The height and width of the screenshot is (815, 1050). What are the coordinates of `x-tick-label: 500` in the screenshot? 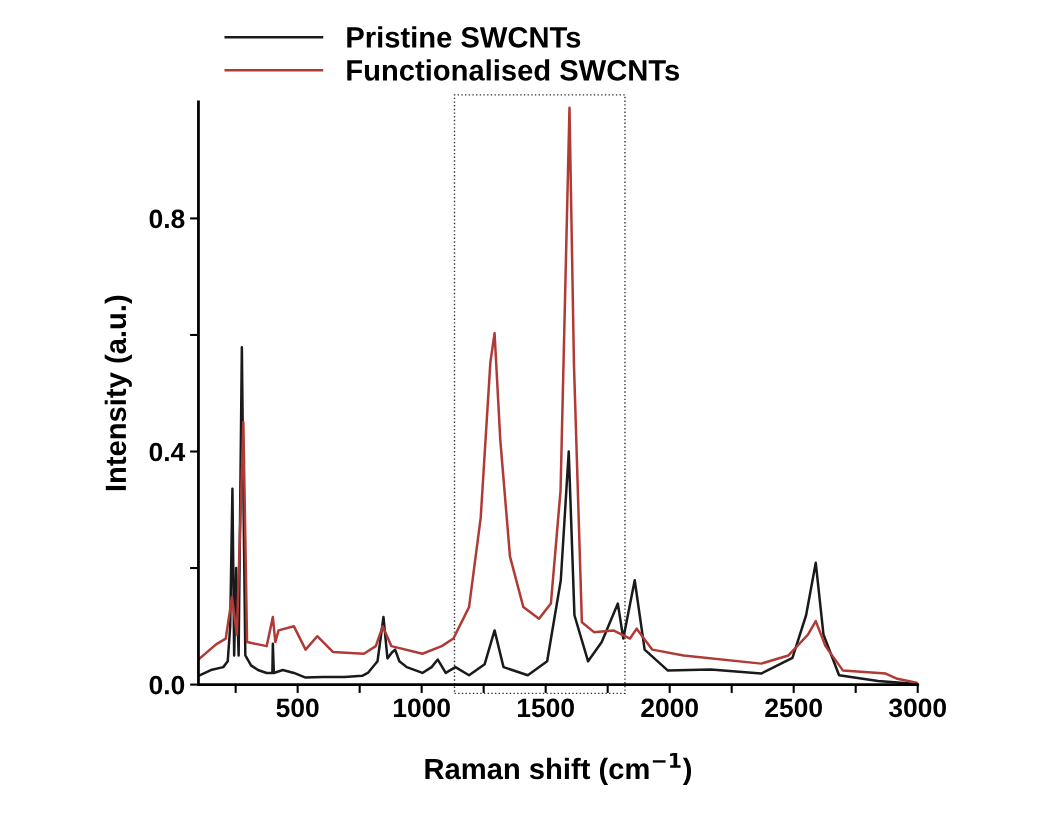 It's located at (297, 708).